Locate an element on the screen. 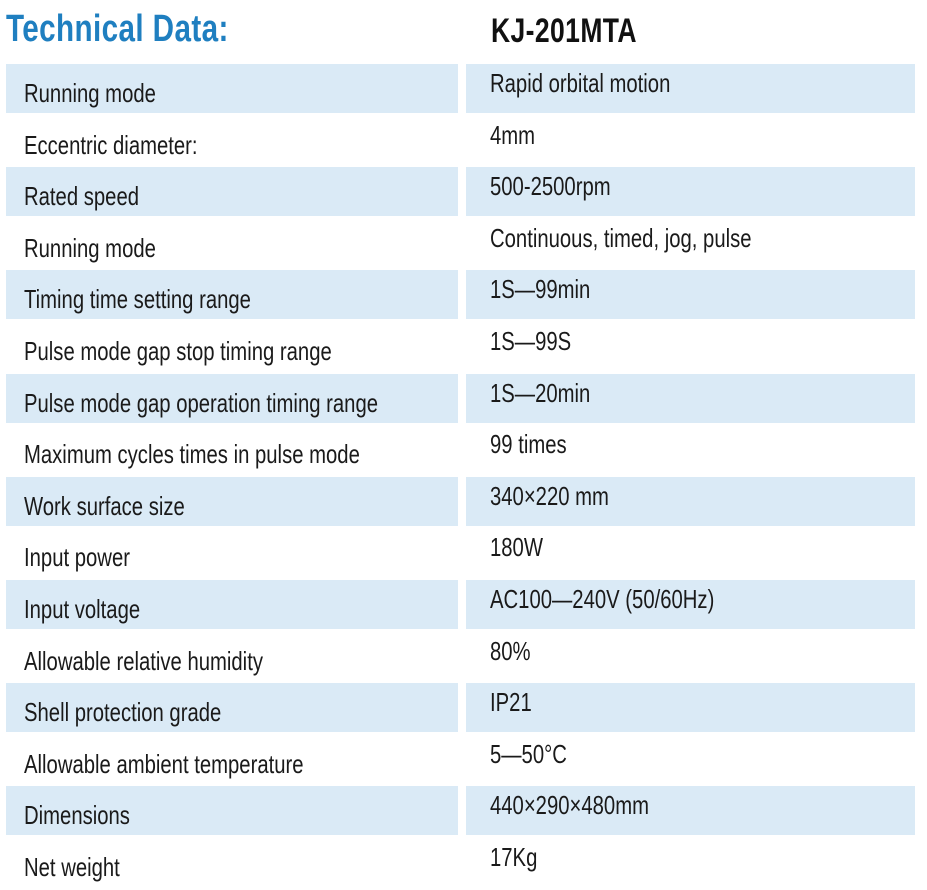 Image resolution: width=927 pixels, height=890 pixels. spec-value-cell: Rapid orbital motion is located at coordinates (690, 88).